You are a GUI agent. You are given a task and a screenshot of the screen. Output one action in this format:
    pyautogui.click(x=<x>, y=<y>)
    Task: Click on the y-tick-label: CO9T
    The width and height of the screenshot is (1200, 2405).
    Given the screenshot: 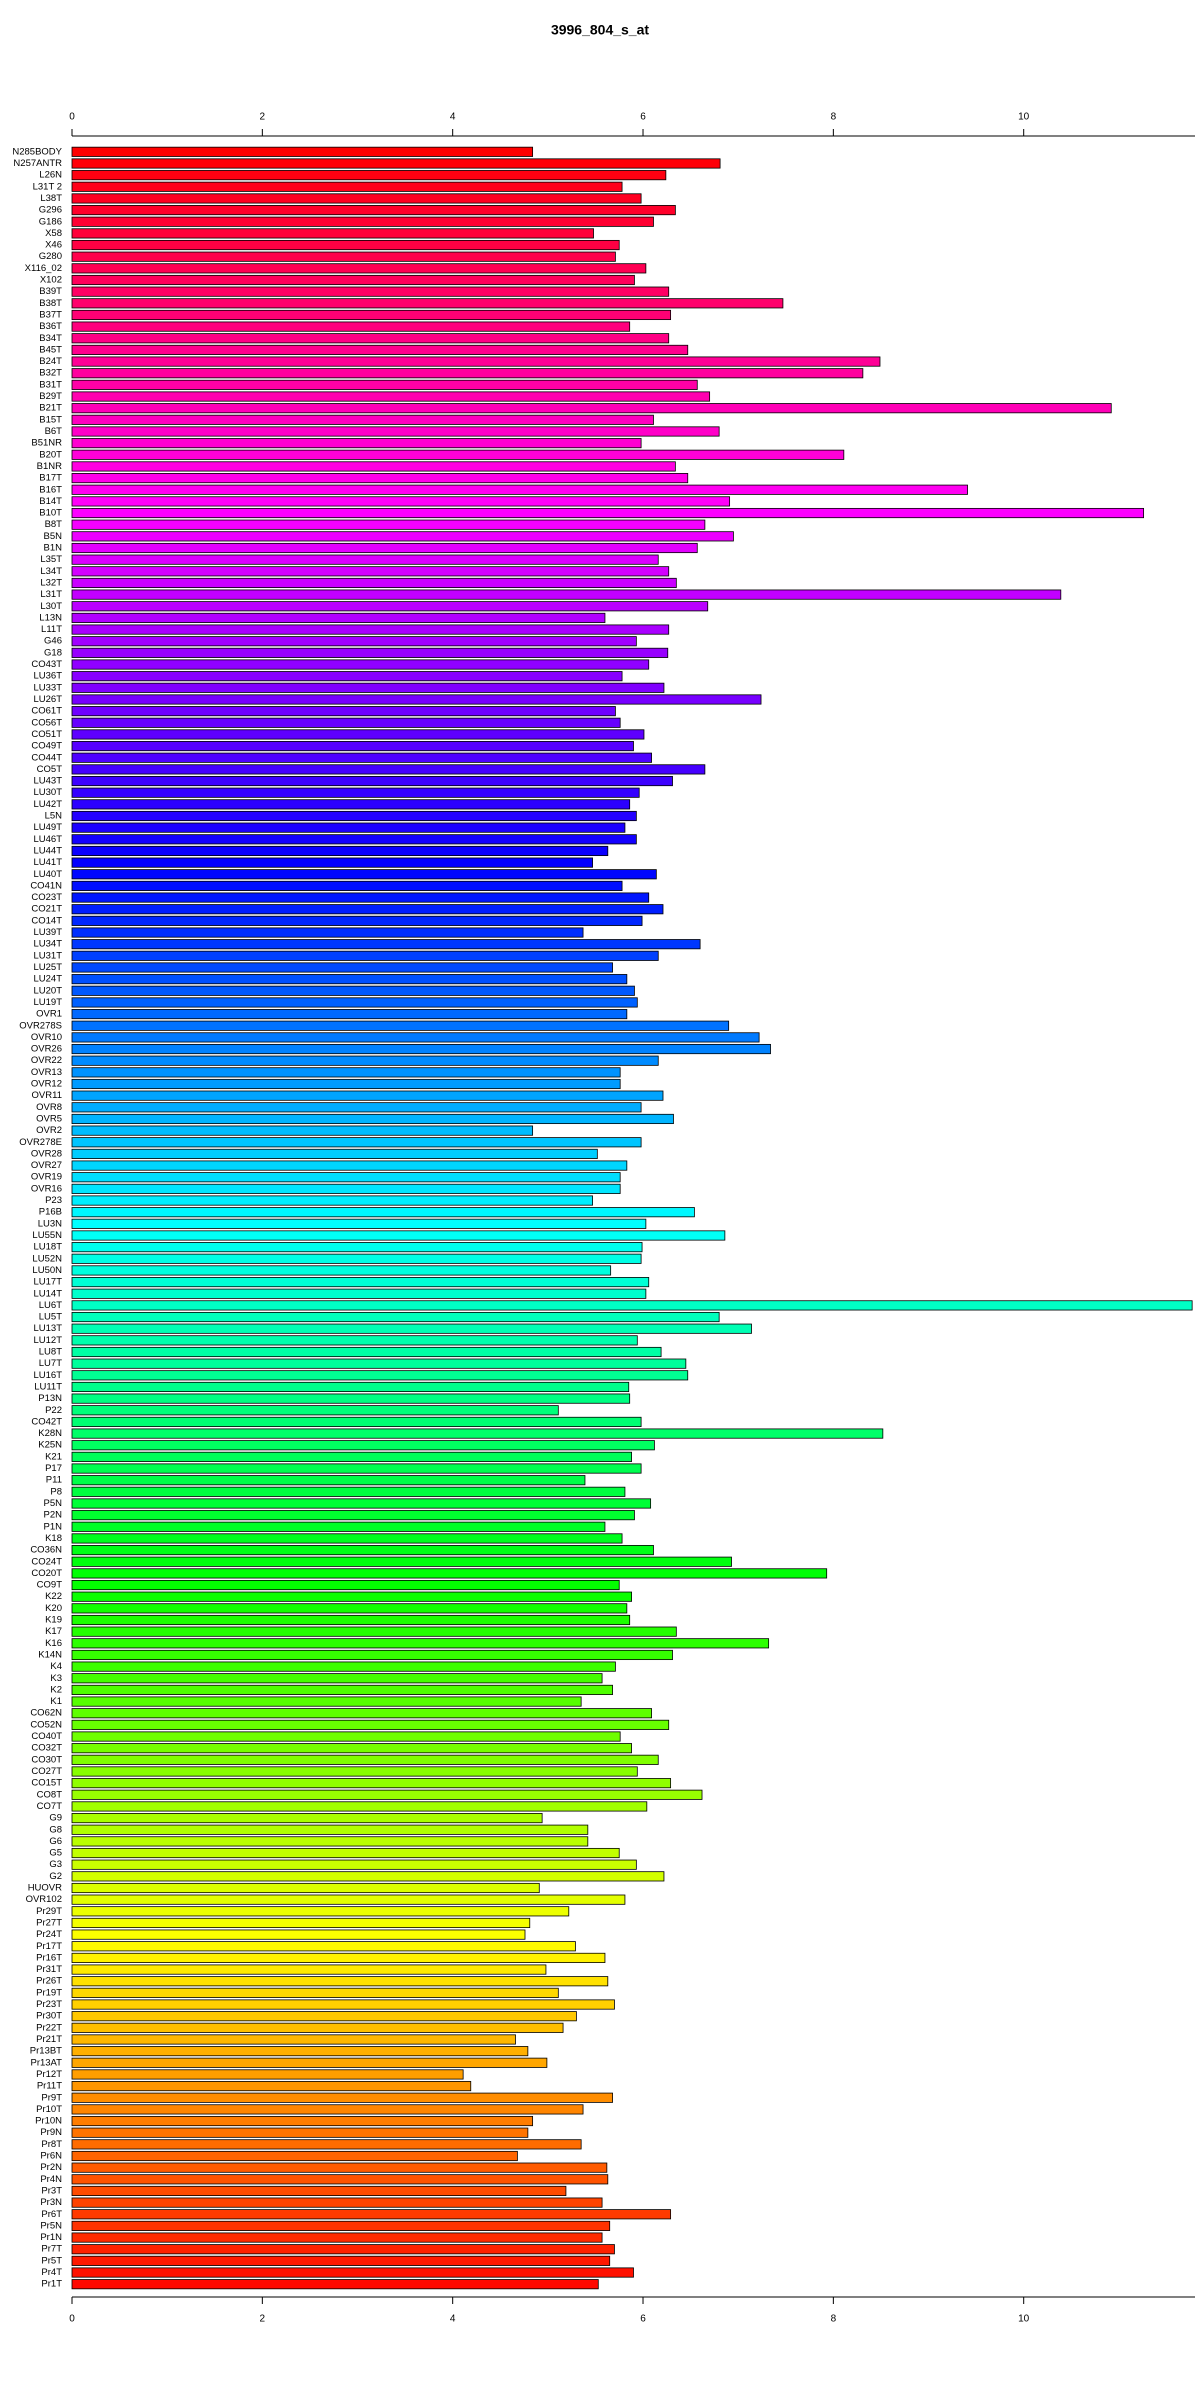 What is the action you would take?
    pyautogui.click(x=50, y=1585)
    